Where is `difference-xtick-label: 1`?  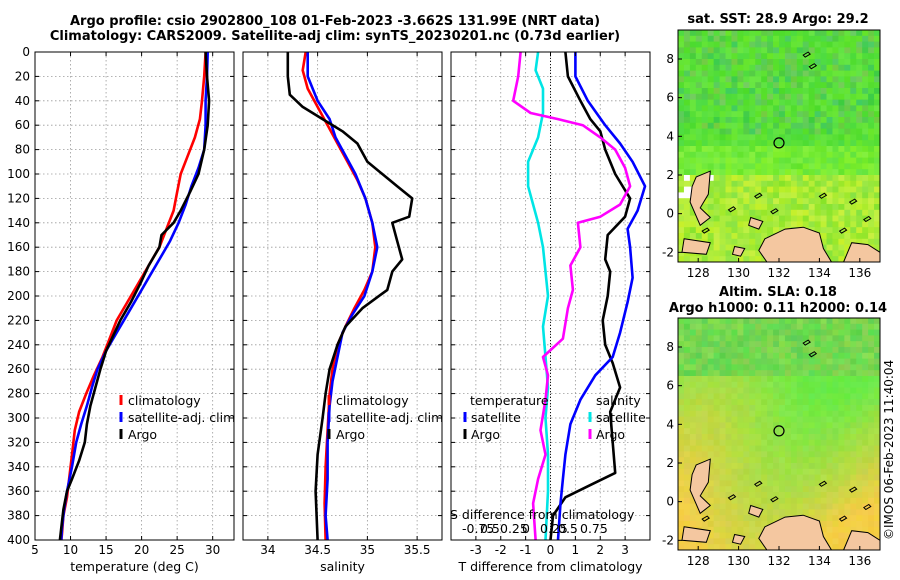 difference-xtick-label: 1 is located at coordinates (576, 550).